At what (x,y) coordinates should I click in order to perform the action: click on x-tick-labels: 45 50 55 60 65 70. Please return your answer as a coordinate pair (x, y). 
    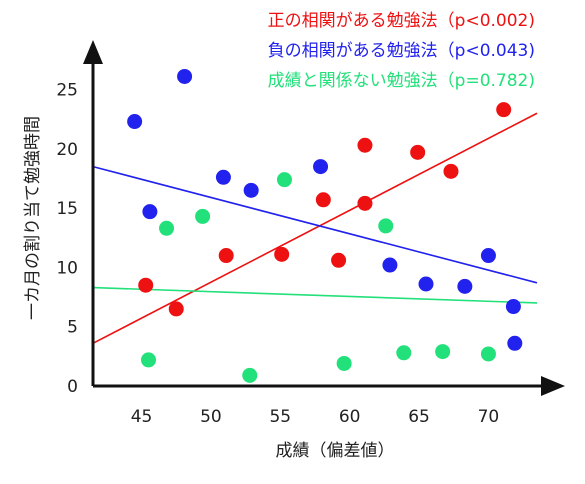
    Looking at the image, I should click on (315, 417).